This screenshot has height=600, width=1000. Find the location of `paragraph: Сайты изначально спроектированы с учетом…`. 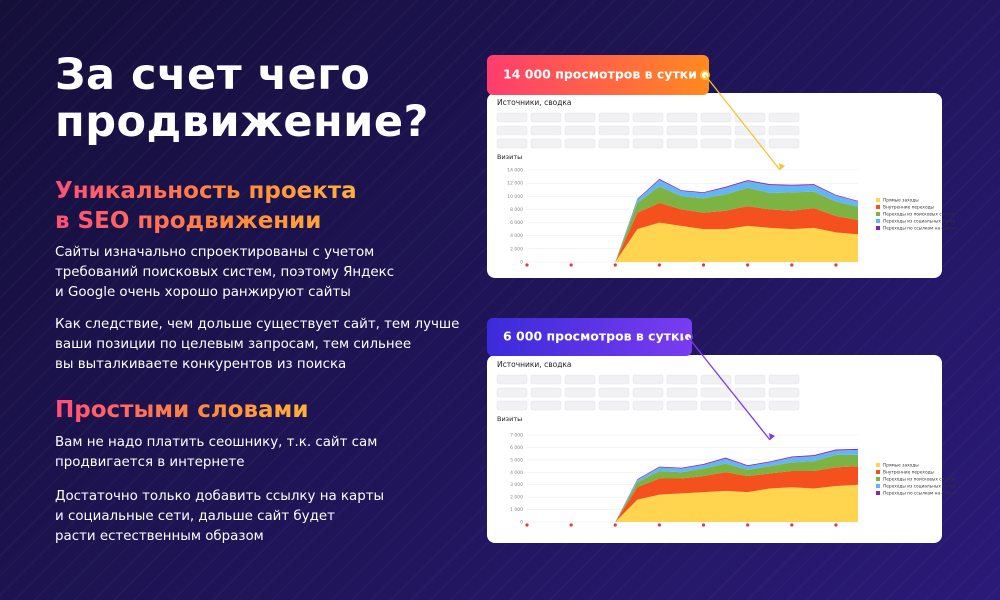

paragraph: Сайты изначально спроектированы с учетом… is located at coordinates (224, 273).